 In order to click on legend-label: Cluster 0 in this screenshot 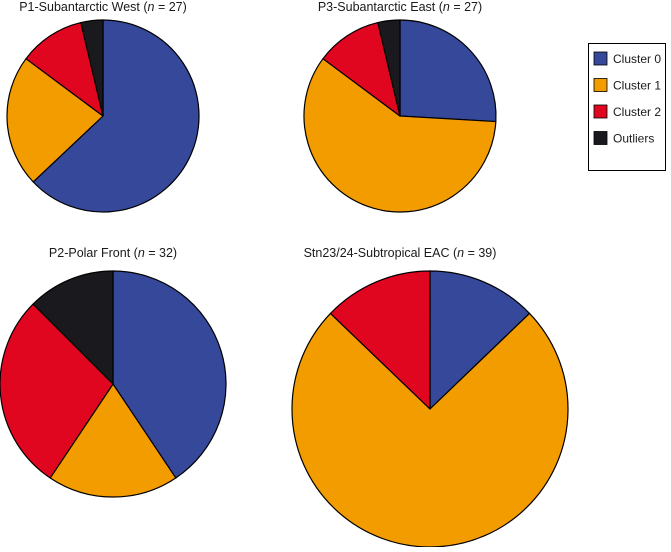, I will do `click(637, 59)`.